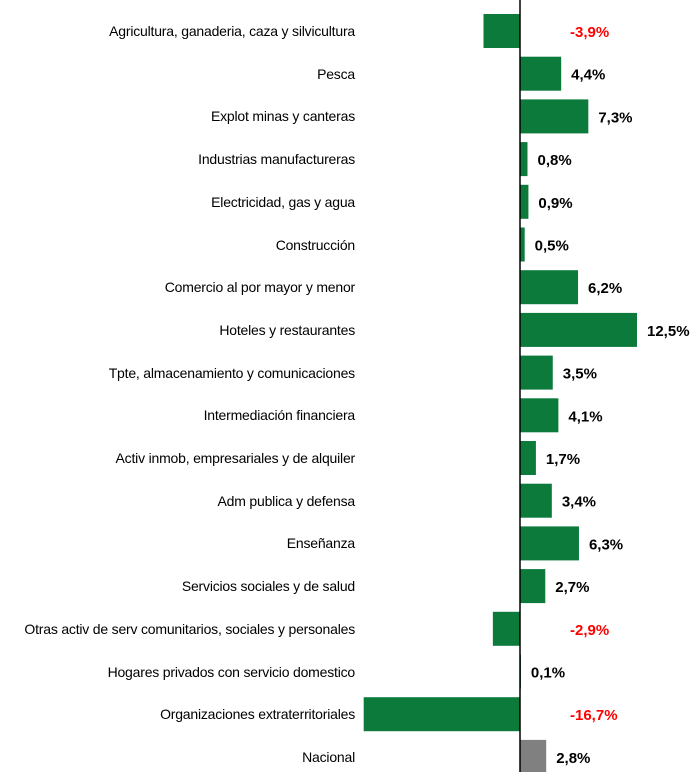 The width and height of the screenshot is (700, 772). Describe the element at coordinates (548, 672) in the screenshot. I see `value-label: 0,1%` at that location.